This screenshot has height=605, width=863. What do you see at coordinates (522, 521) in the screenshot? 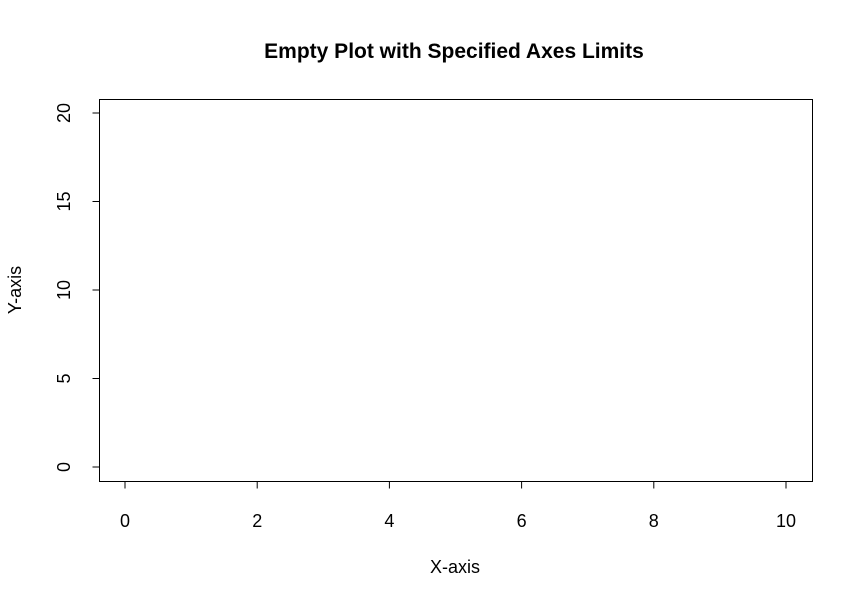
I see `x-tick-label: 6` at bounding box center [522, 521].